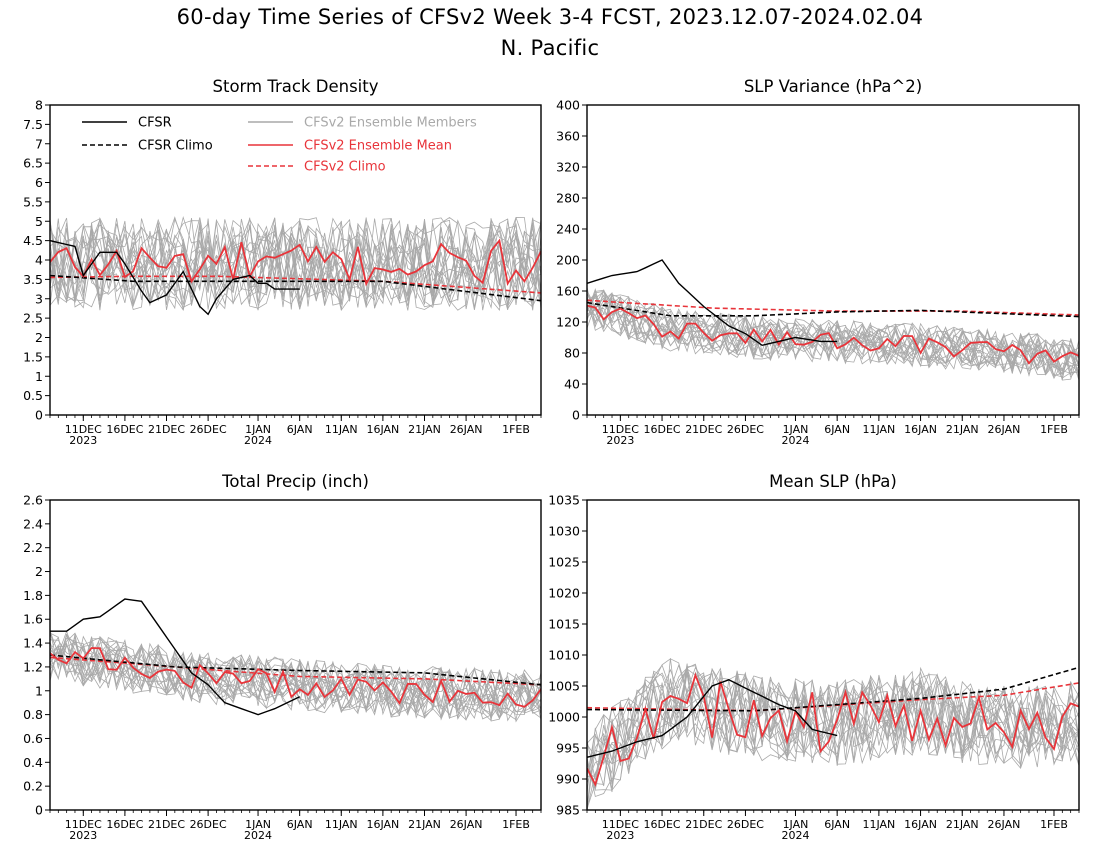  What do you see at coordinates (33, 714) in the screenshot?
I see `y-tick-label: 0.8` at bounding box center [33, 714].